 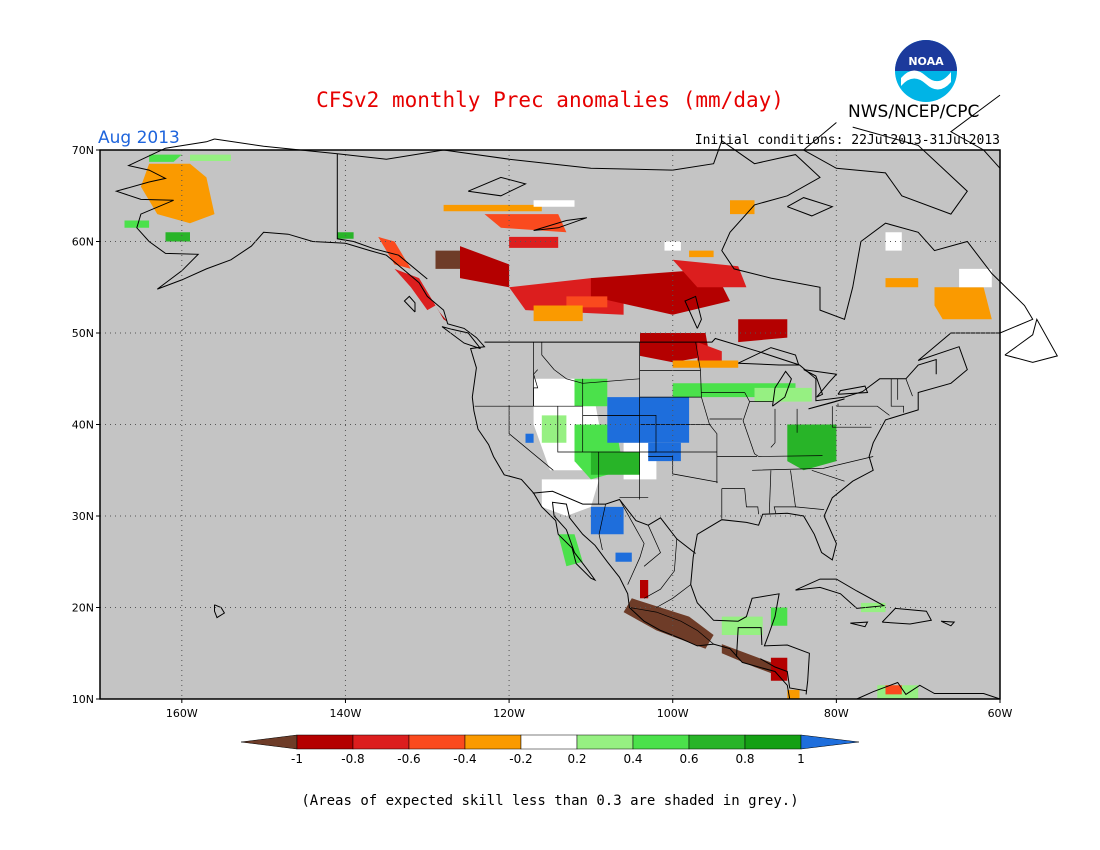 What do you see at coordinates (673, 713) in the screenshot?
I see `lon-label: 100W` at bounding box center [673, 713].